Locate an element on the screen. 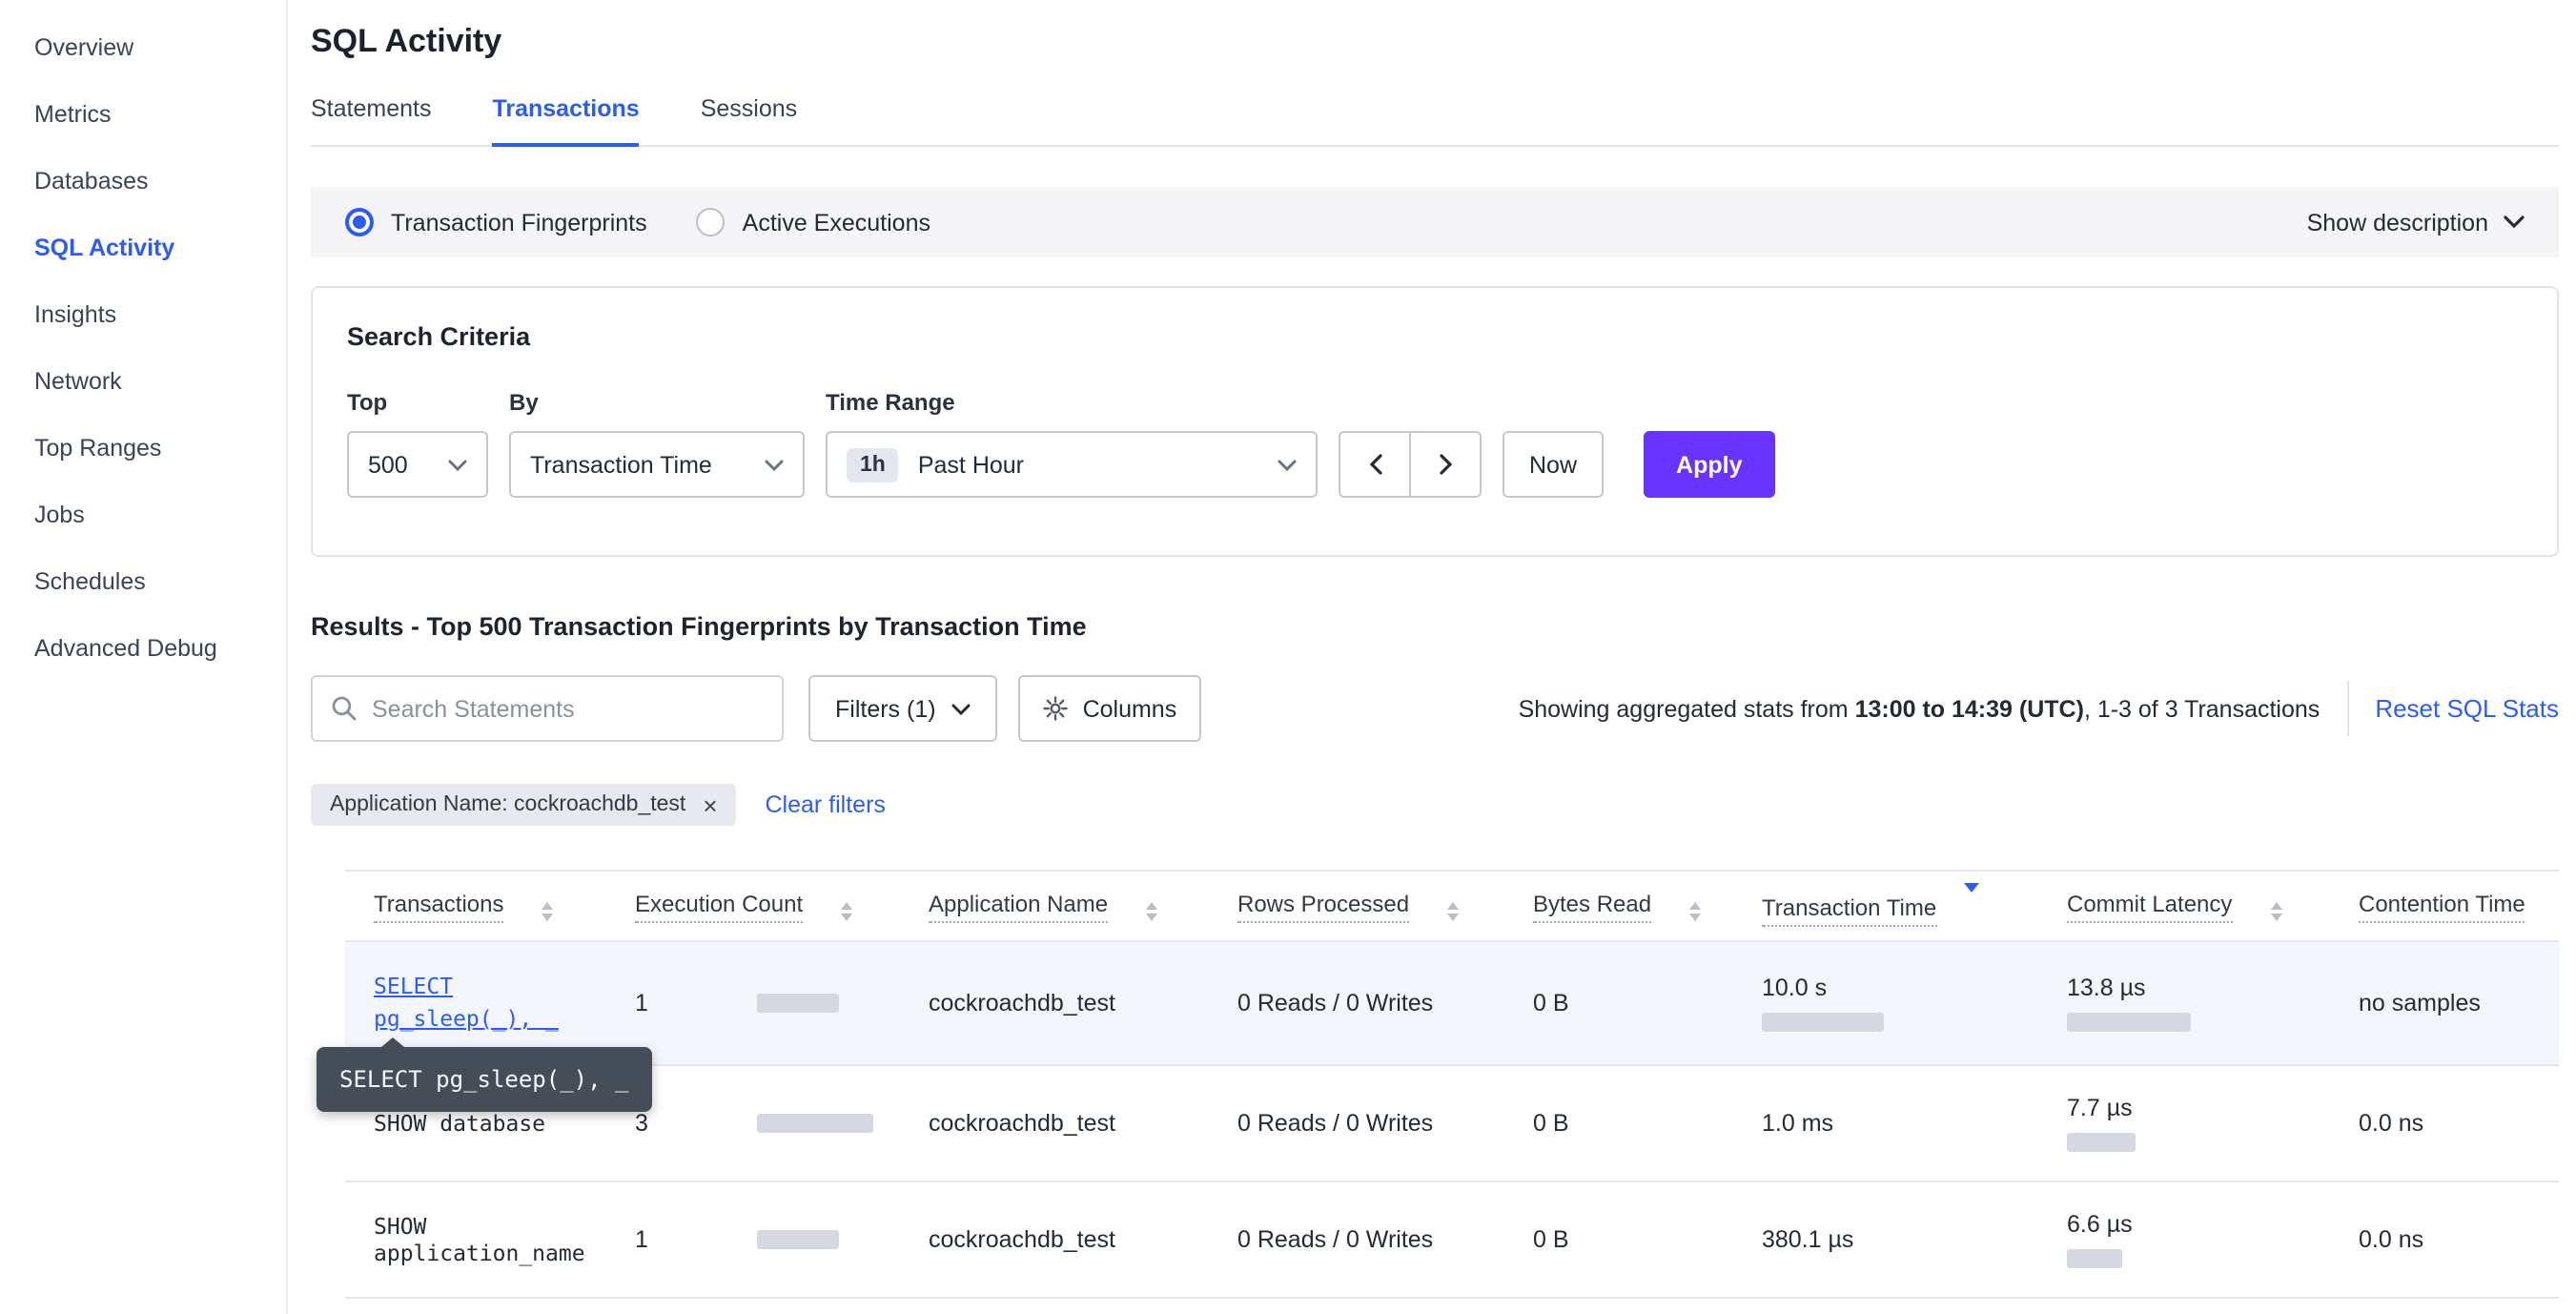 Image resolution: width=2576 pixels, height=1314 pixels. tab-transactions: Transactions is located at coordinates (566, 121).